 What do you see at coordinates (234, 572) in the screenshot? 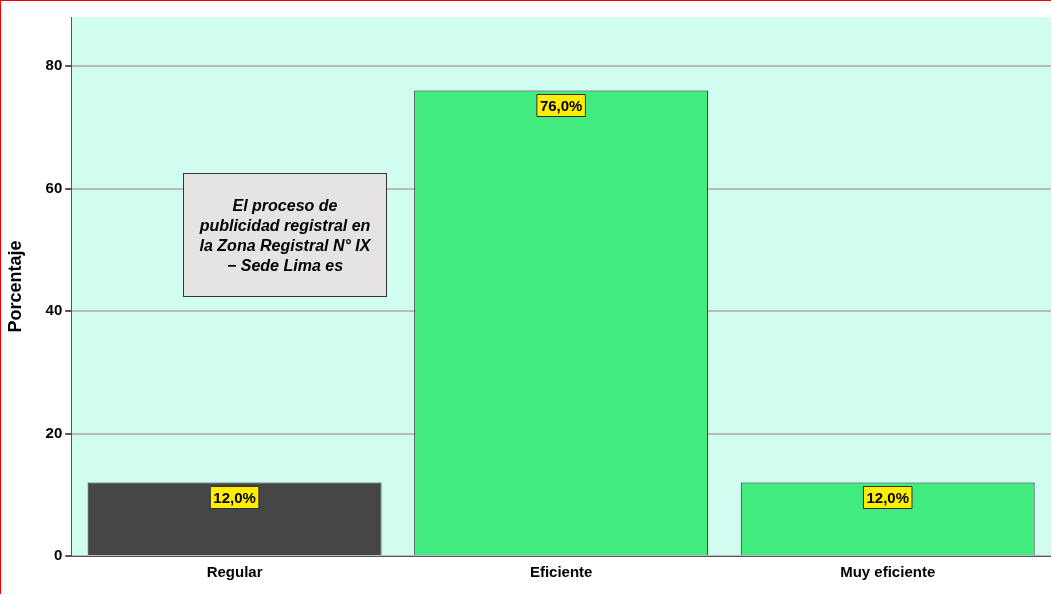
I see `x-tick-label: Regular` at bounding box center [234, 572].